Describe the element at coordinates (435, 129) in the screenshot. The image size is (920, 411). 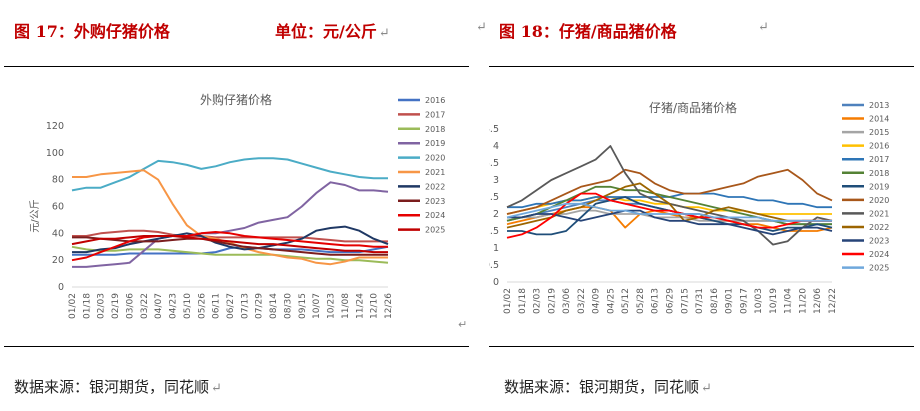
I see `legend-label-2018: 2018` at that location.